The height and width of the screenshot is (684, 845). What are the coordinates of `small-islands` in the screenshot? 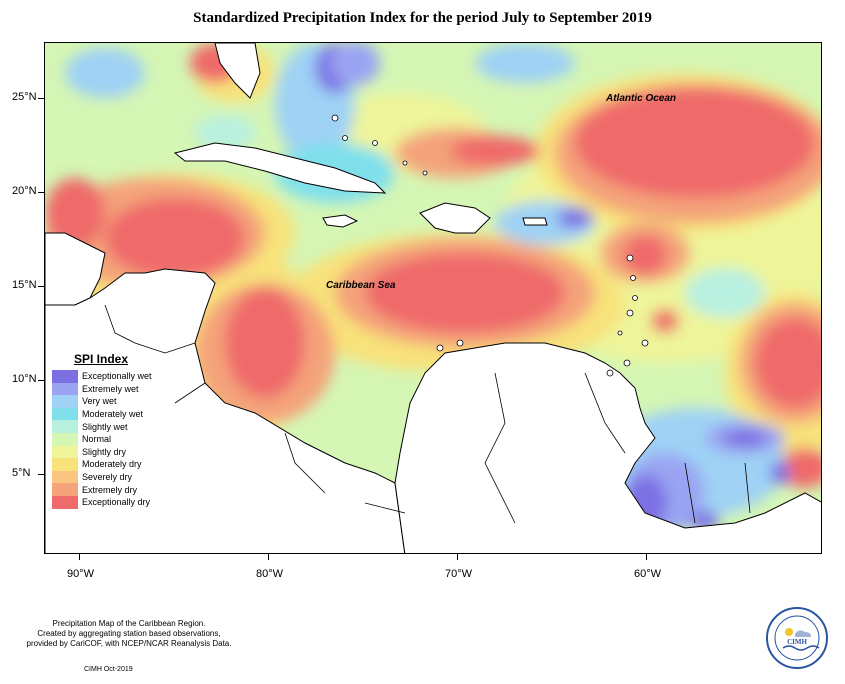 It's located at (490, 245).